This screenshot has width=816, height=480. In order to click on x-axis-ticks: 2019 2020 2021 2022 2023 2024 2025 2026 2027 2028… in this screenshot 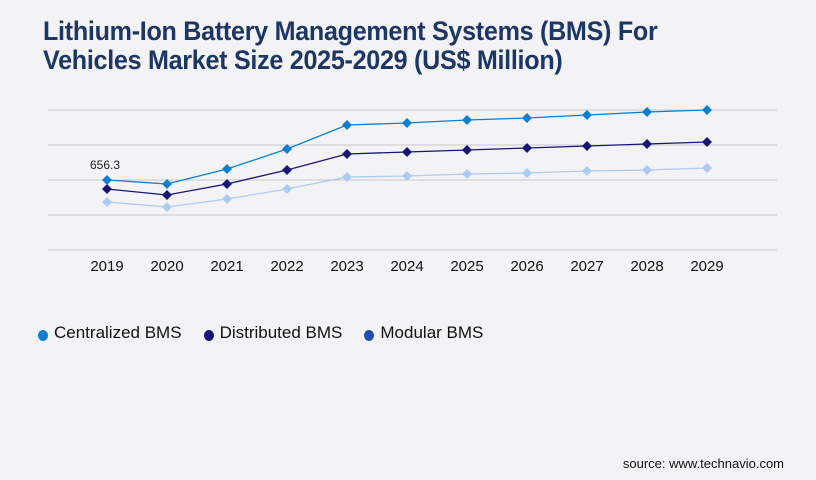, I will do `click(406, 266)`.